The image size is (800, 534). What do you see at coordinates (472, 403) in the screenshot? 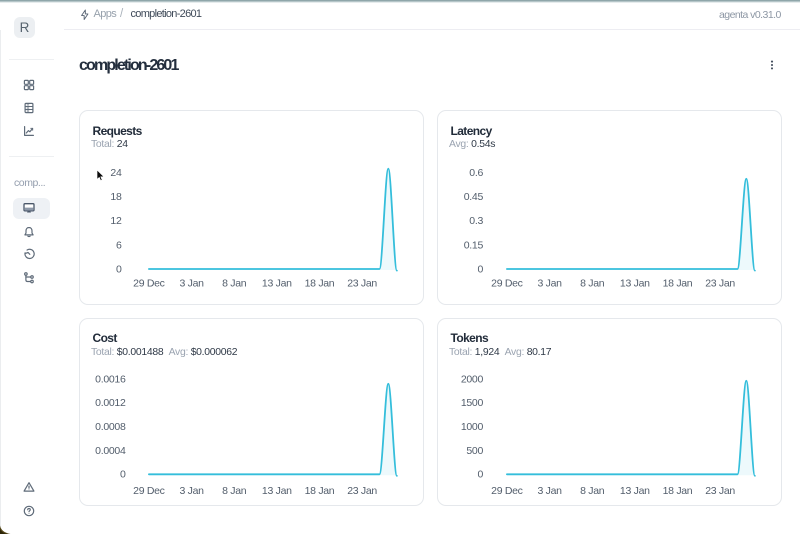
I see `svg-text: 1500` at bounding box center [472, 403].